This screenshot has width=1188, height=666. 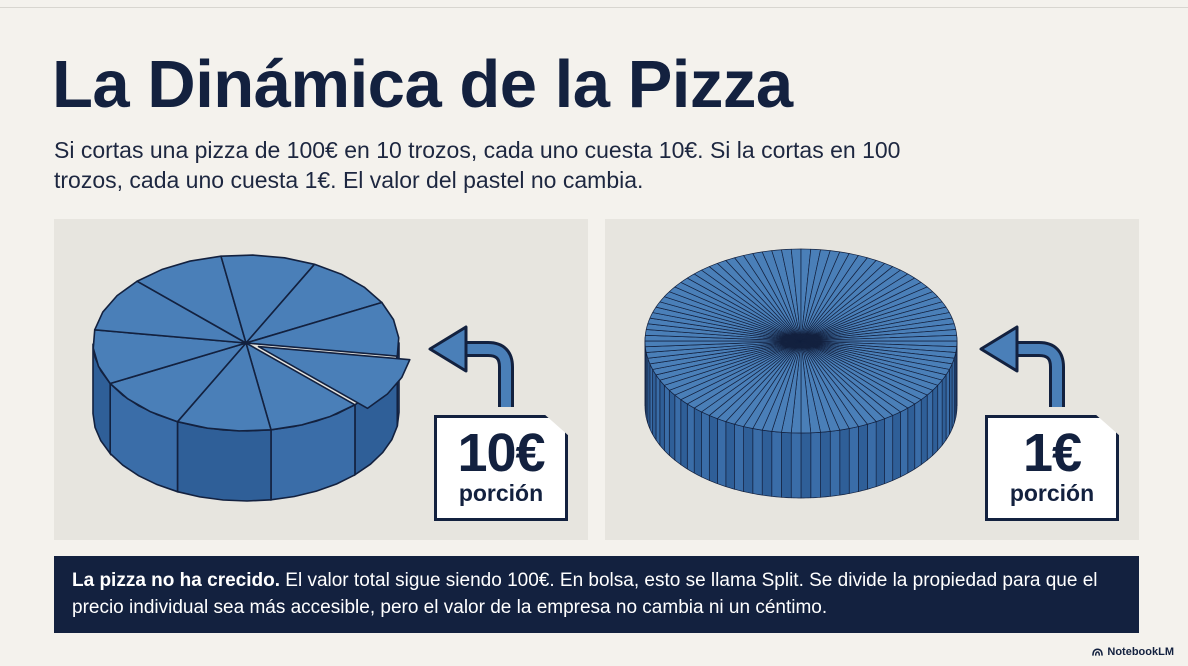 I want to click on notebooklm-icon, so click(x=1098, y=652).